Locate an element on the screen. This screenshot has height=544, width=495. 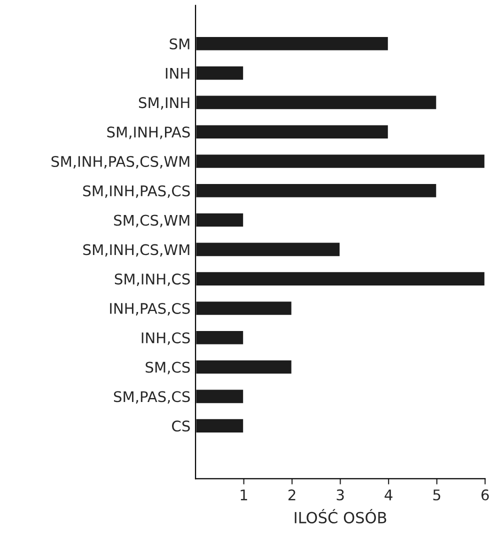
x-tick-label: 1 is located at coordinates (244, 495).